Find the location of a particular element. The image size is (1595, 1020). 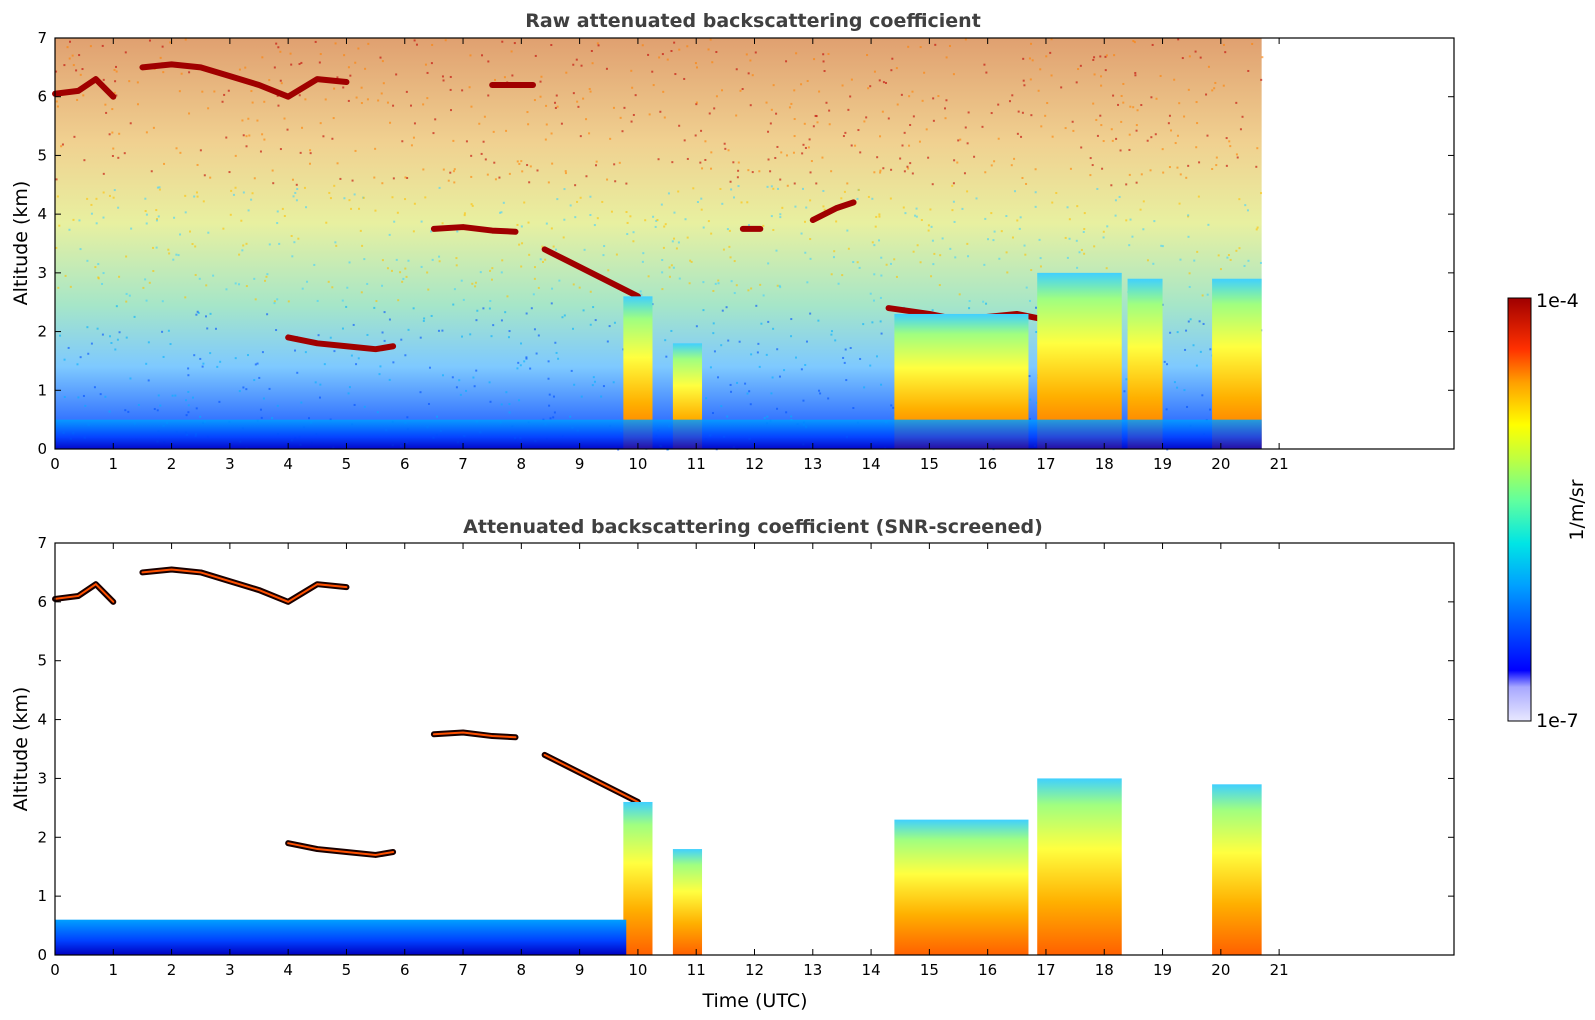

x-tick-label: 11 is located at coordinates (696, 464).